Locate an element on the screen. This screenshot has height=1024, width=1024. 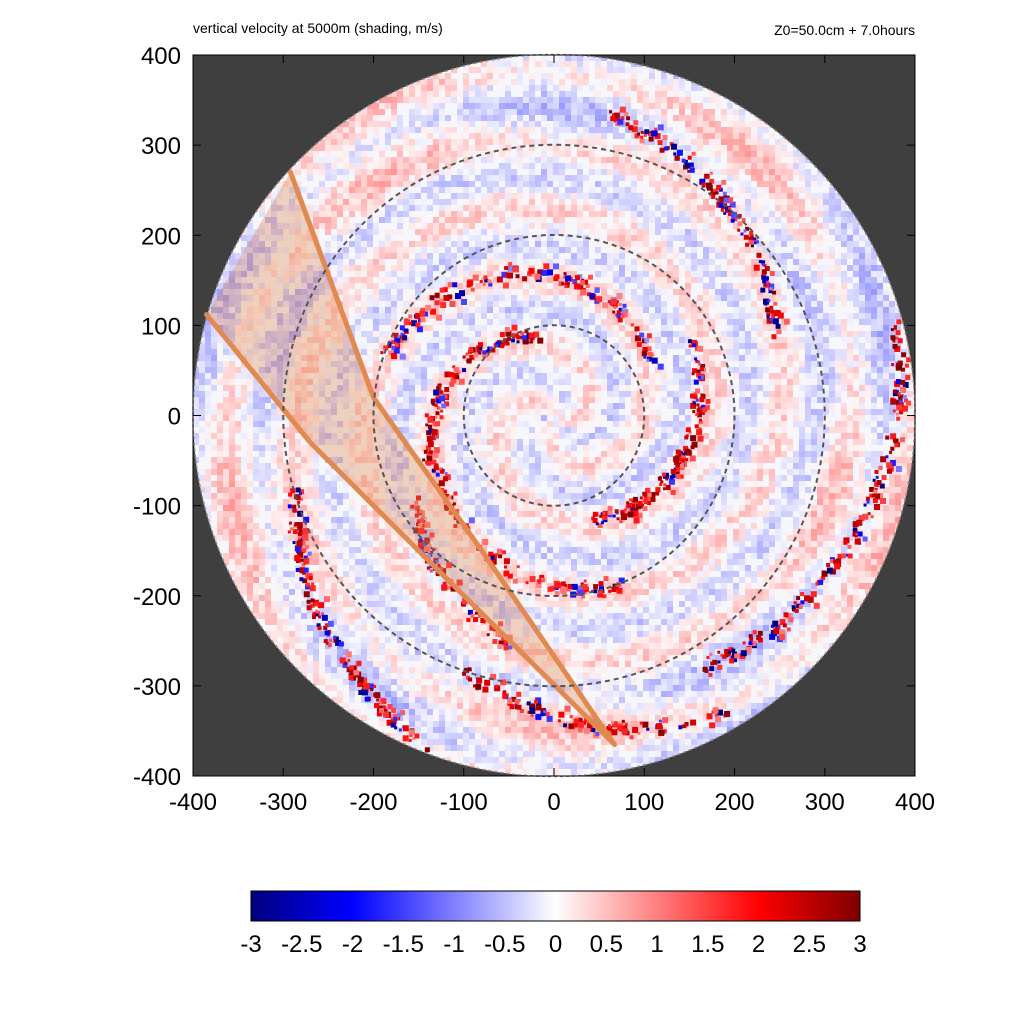
y-tick-label: 0 is located at coordinates (174, 417).